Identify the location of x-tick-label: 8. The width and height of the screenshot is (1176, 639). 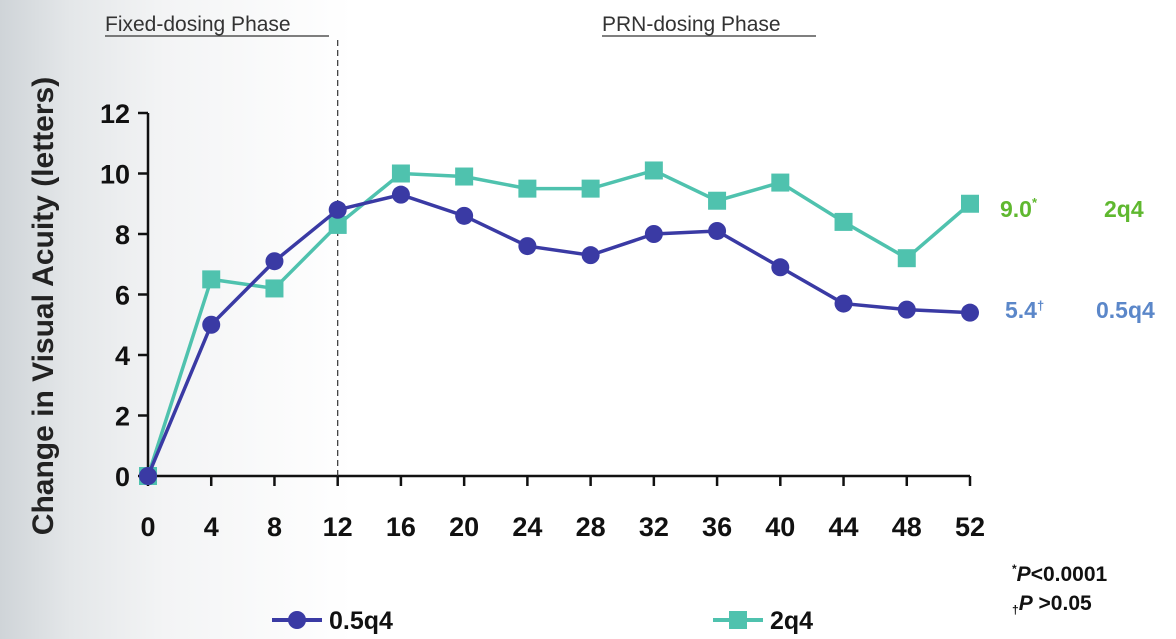
(274, 527).